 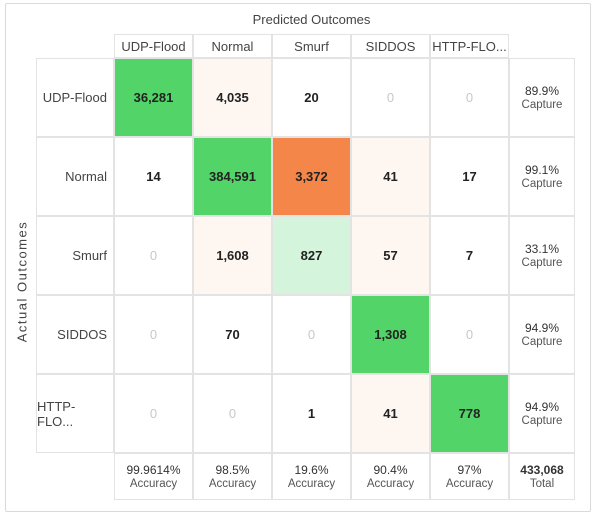 What do you see at coordinates (469, 255) in the screenshot?
I see `matrix-cell: 7` at bounding box center [469, 255].